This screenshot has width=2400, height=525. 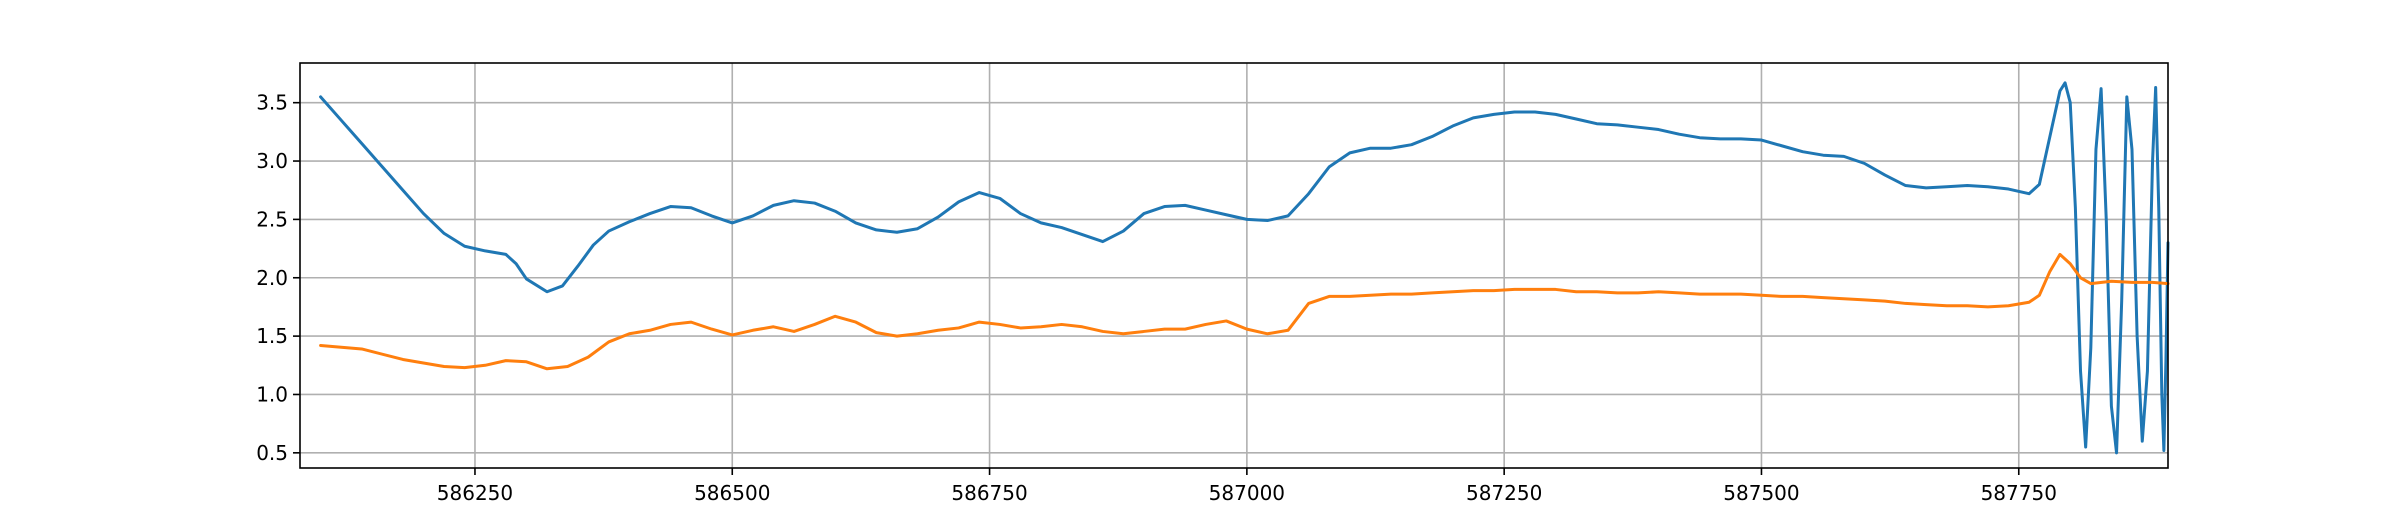 What do you see at coordinates (272, 453) in the screenshot?
I see `y-tick-label: 0.5` at bounding box center [272, 453].